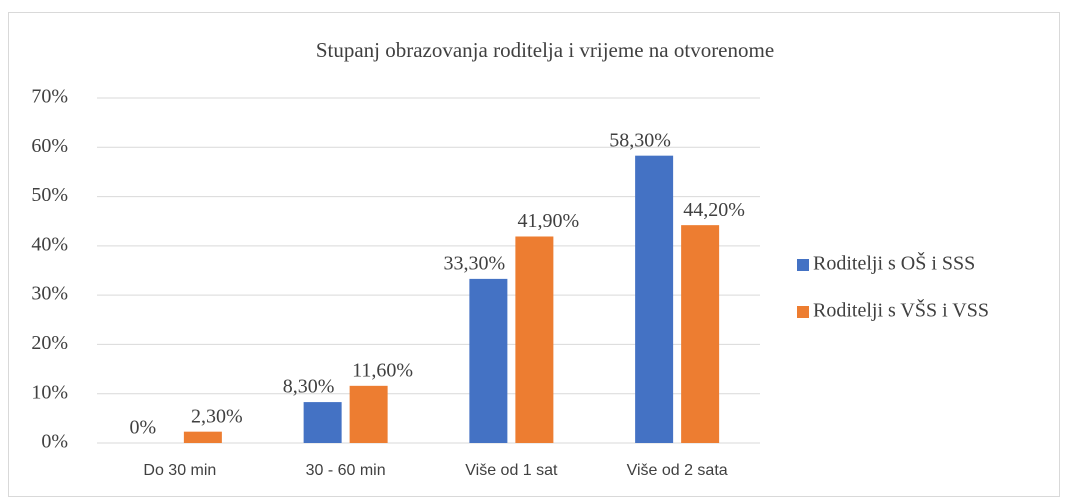 This screenshot has width=1067, height=497. Describe the element at coordinates (511, 470) in the screenshot. I see `x-tick-label: Više od 1 sat` at that location.